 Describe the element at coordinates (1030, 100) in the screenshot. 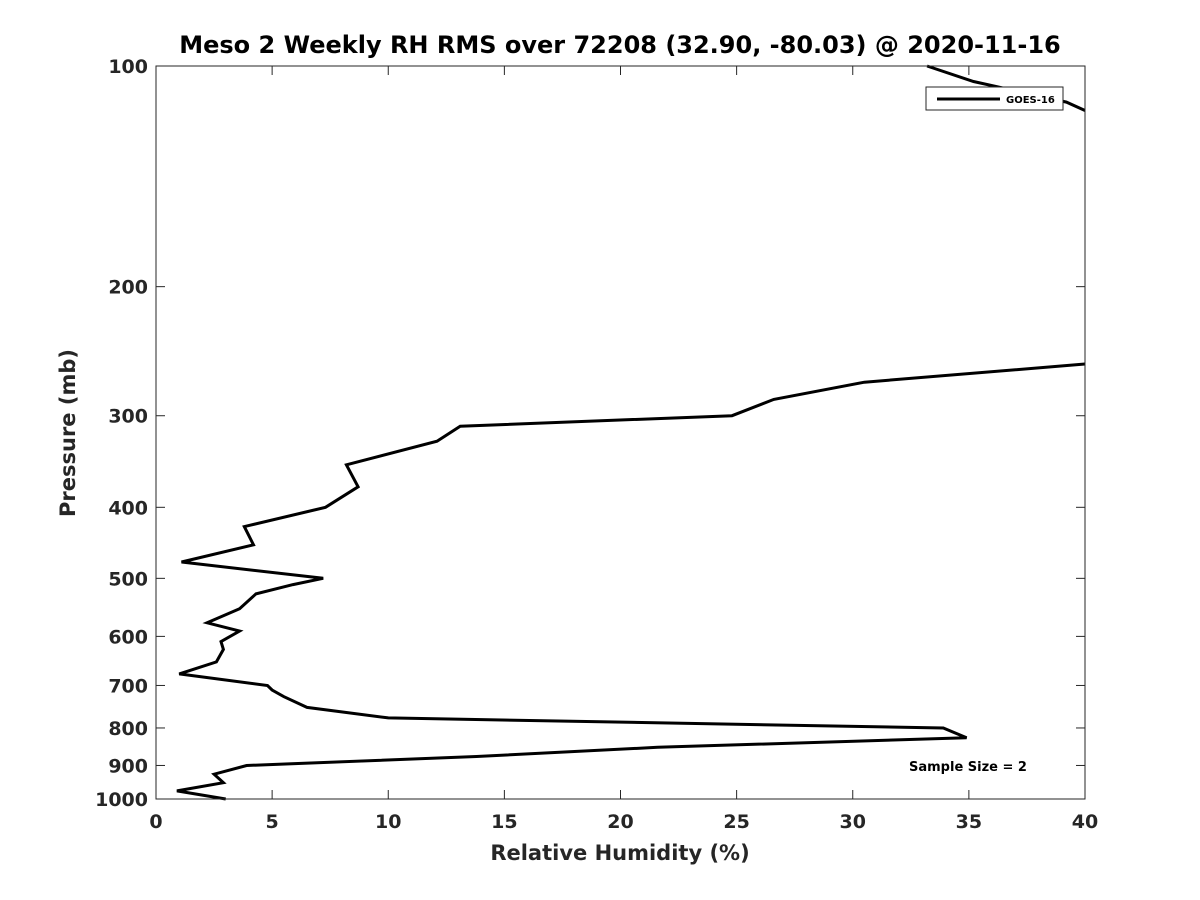

I see `legend-label-goes16: GOES-16` at that location.